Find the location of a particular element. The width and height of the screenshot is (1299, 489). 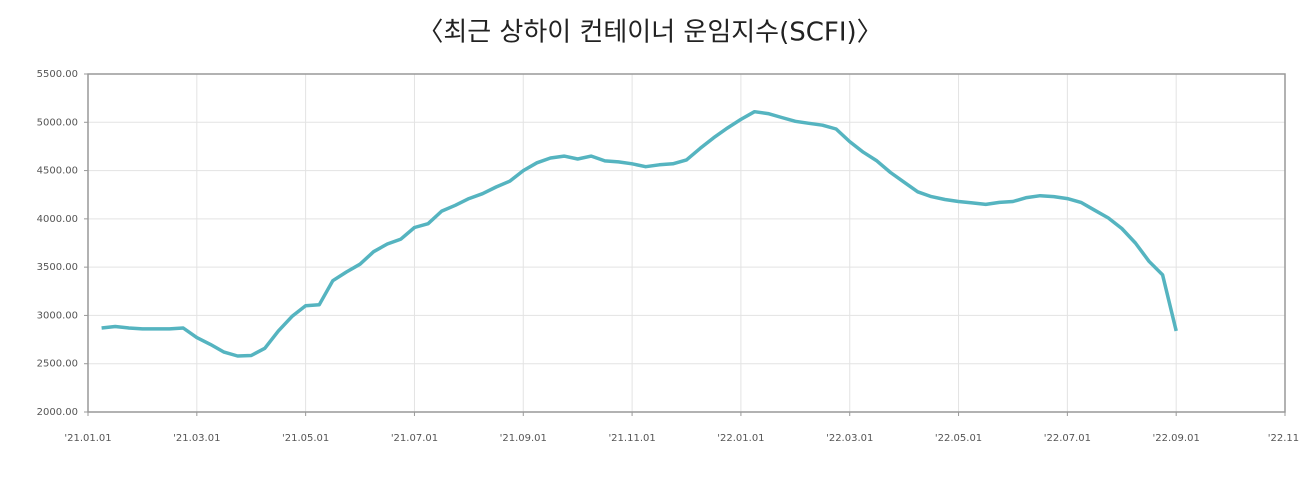

x-tick-label: '22.11. is located at coordinates (1283, 438).